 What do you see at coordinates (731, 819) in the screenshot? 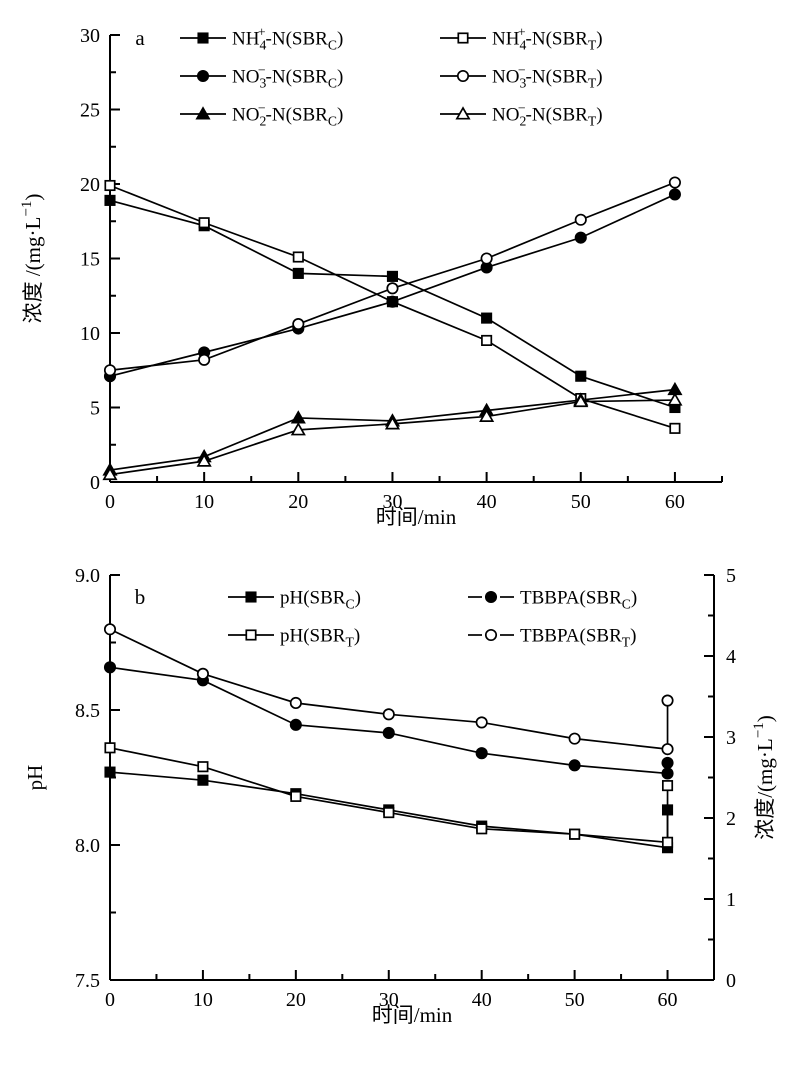
I see `y-right-tick-label: 2` at bounding box center [731, 819].